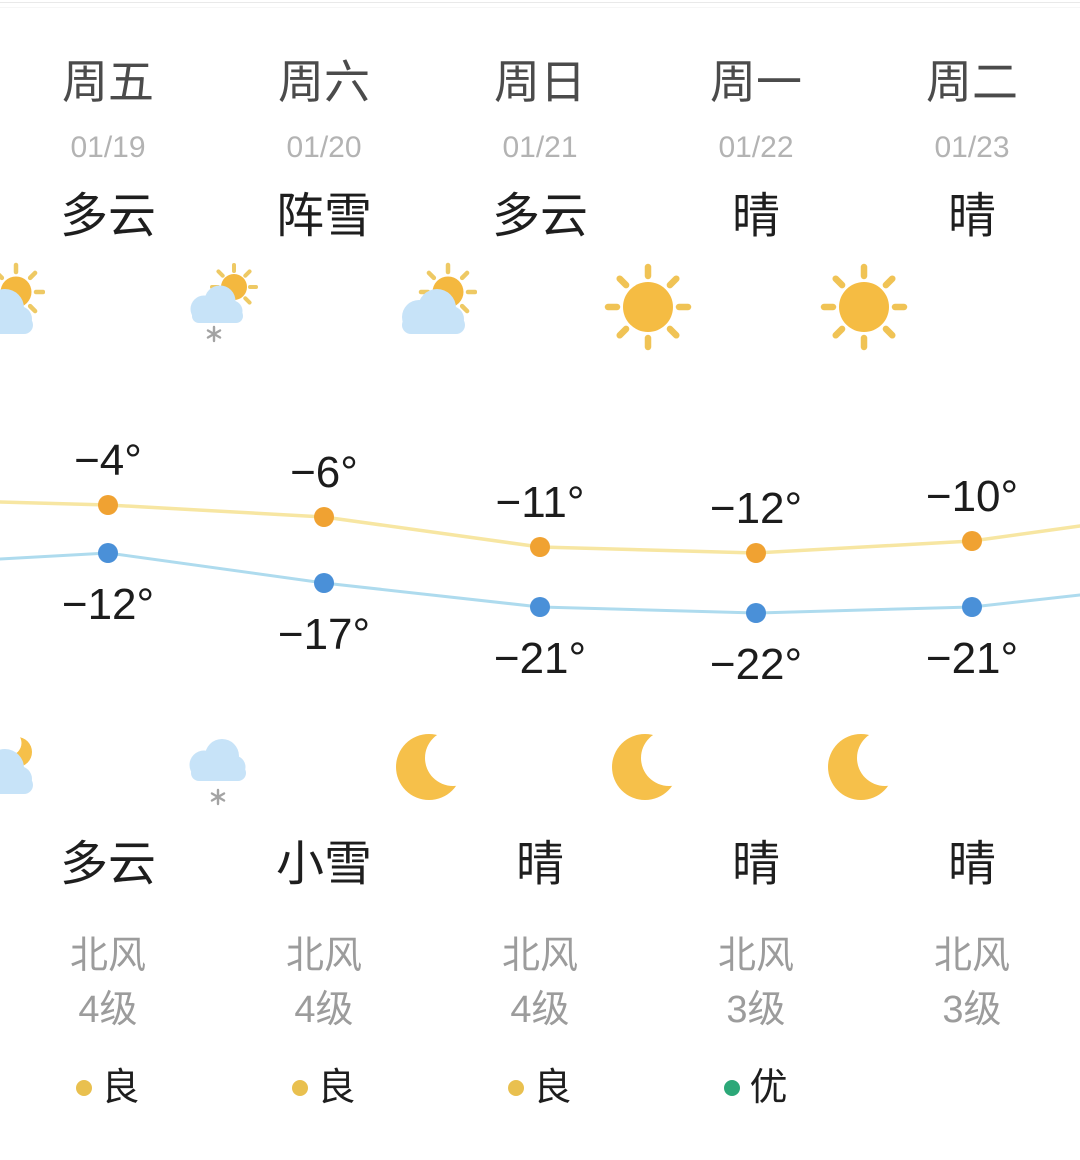 Image resolution: width=1080 pixels, height=1160 pixels. Describe the element at coordinates (768, 1088) in the screenshot. I see `aqi-label: 优` at that location.